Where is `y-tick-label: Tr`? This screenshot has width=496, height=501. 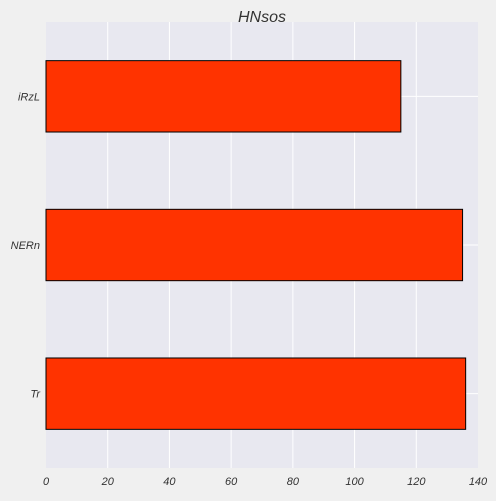 y-tick-label: Tr is located at coordinates (35, 395).